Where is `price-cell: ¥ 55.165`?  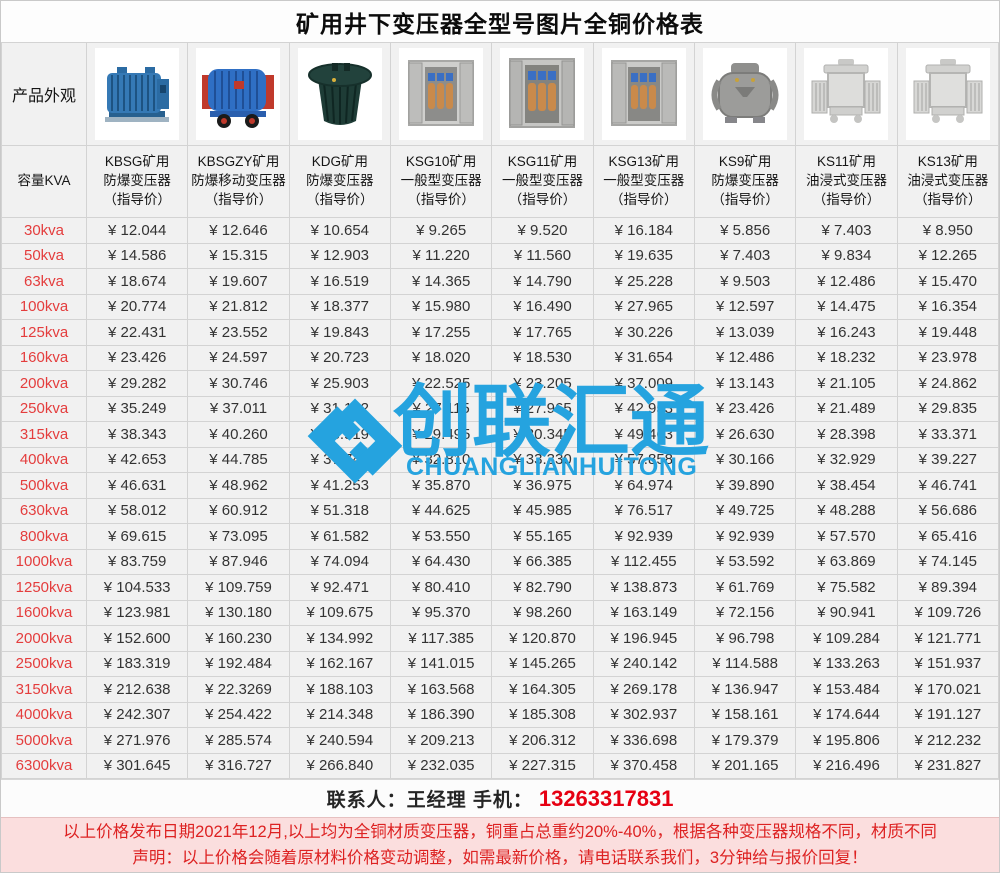
price-cell: ¥ 55.165 is located at coordinates (542, 536).